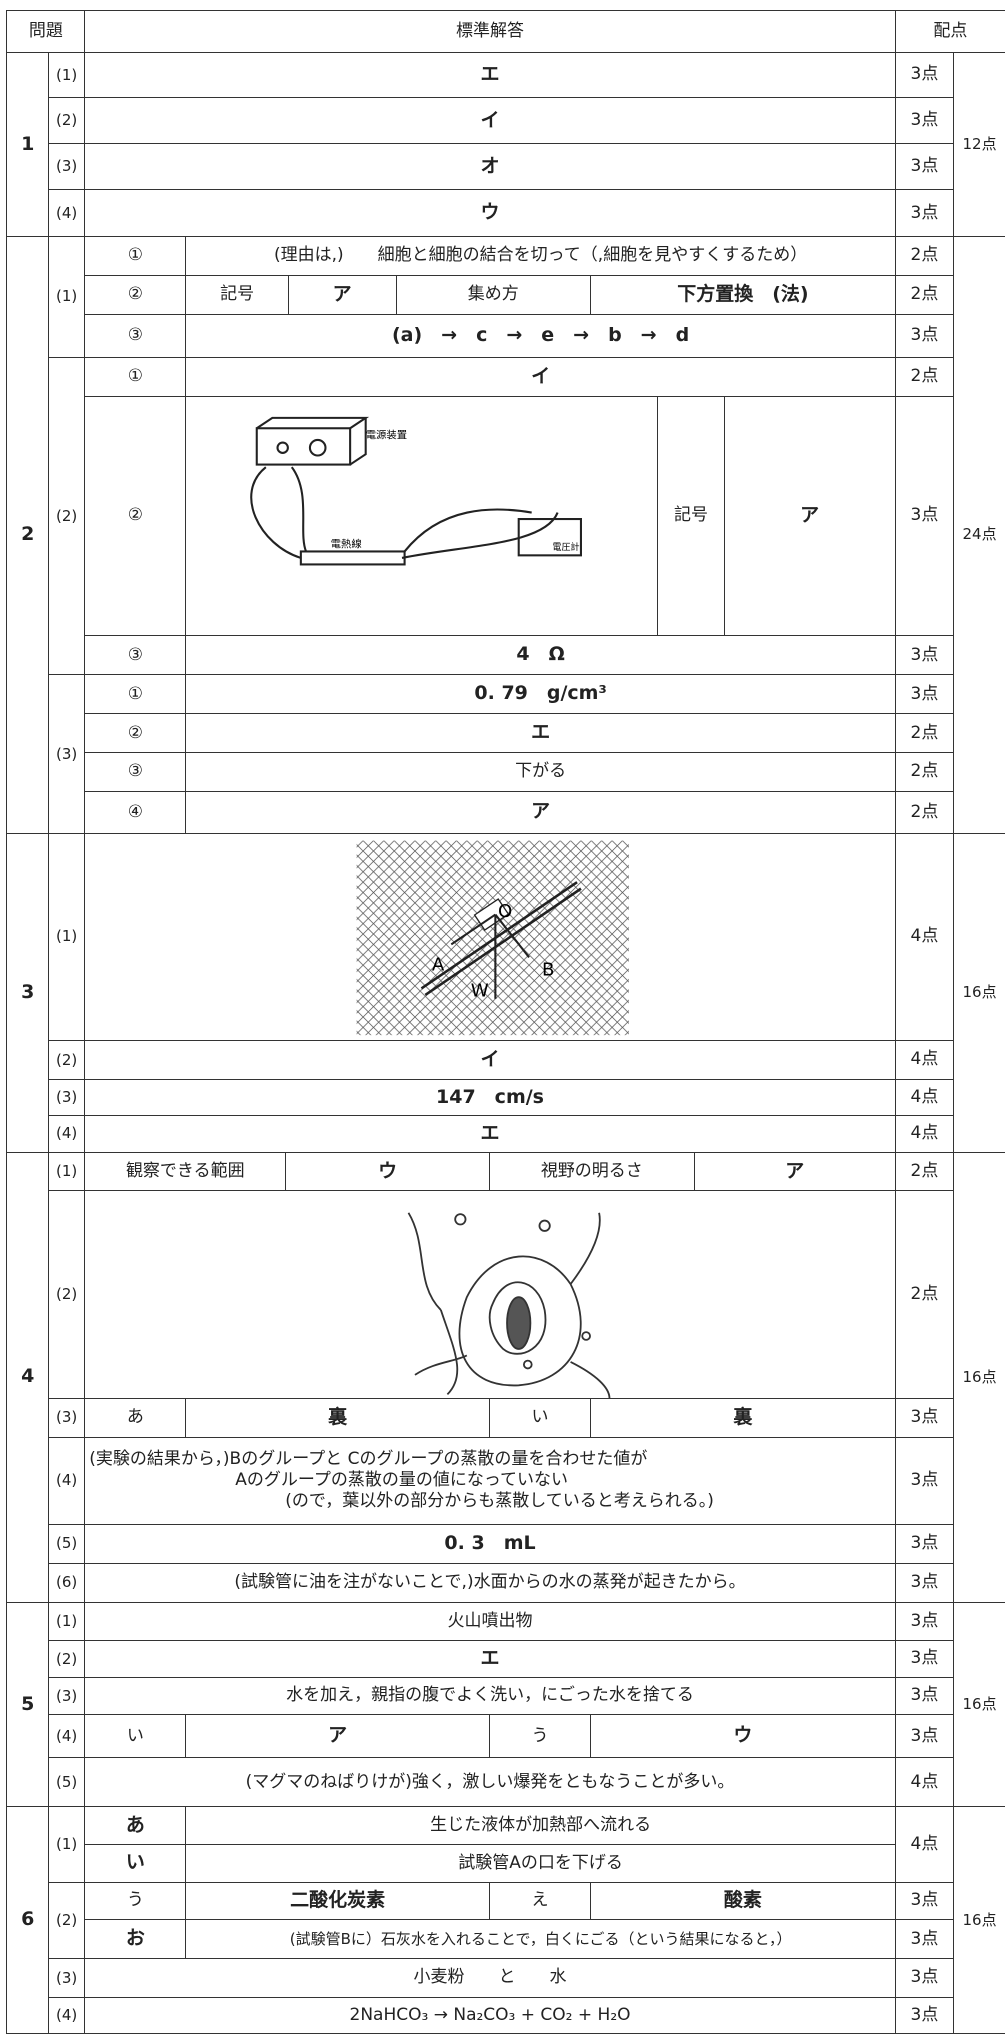 The image size is (1005, 2034). What do you see at coordinates (743, 1901) in the screenshot?
I see `answer-cell: 酸素` at bounding box center [743, 1901].